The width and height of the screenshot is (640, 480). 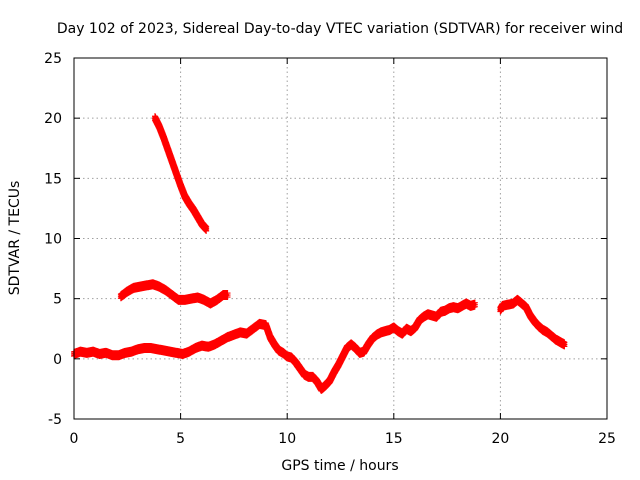 I want to click on x-tick-label: 10, so click(x=287, y=439).